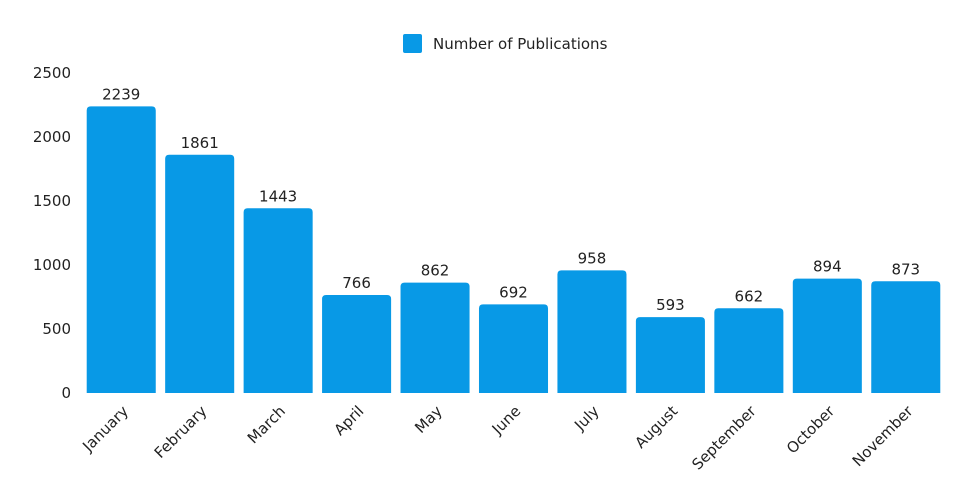  I want to click on y-tick-label: 1500, so click(52, 201).